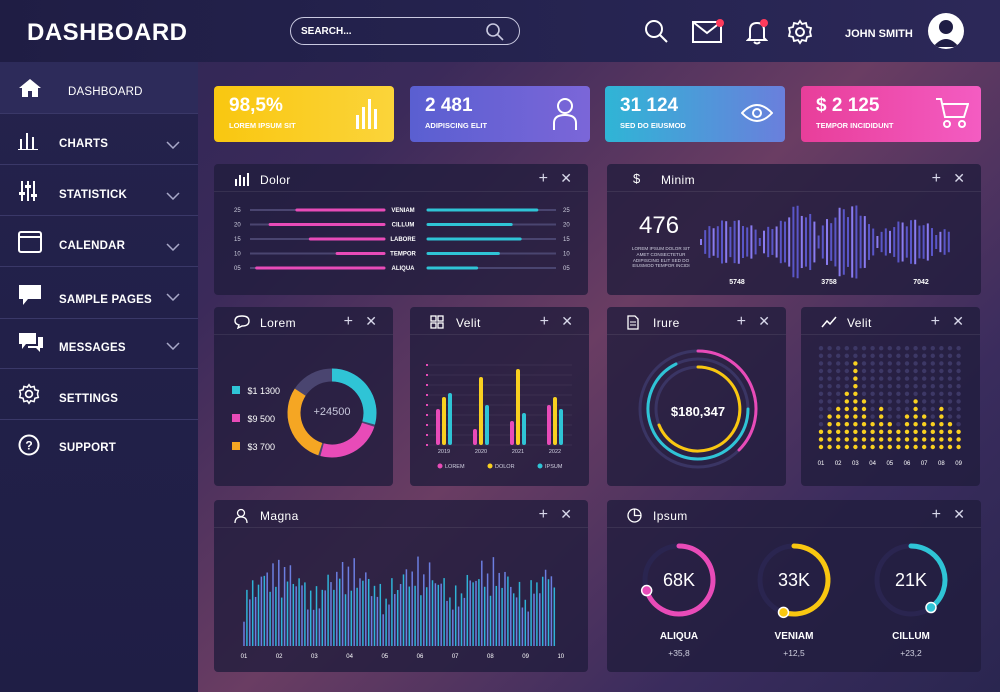 The width and height of the screenshot is (1000, 692). What do you see at coordinates (99, 139) in the screenshot?
I see `sidebar-item-charts: CHARTS` at bounding box center [99, 139].